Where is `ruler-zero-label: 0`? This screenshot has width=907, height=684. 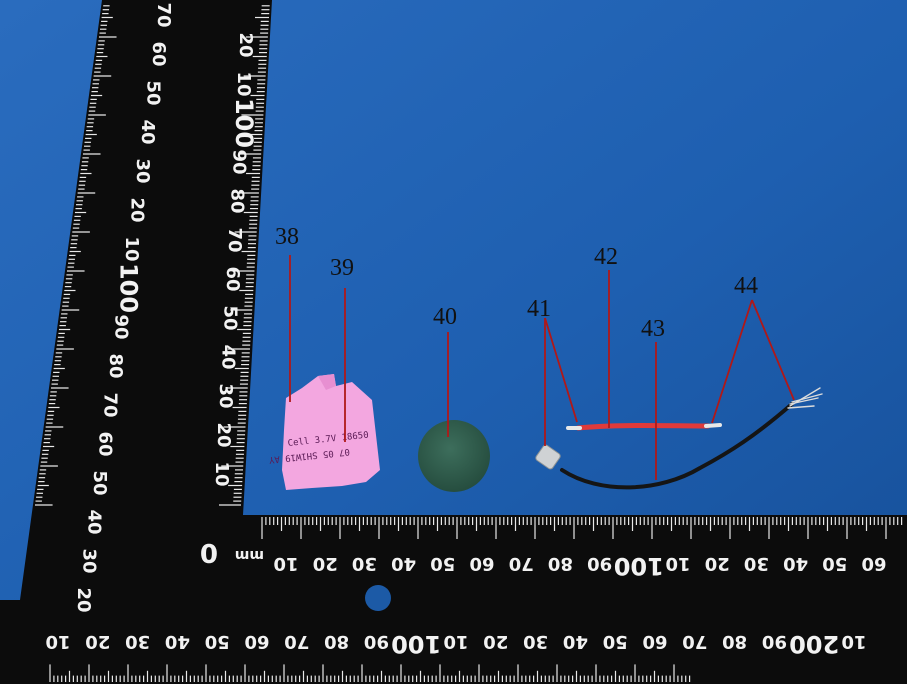 ruler-zero-label: 0 is located at coordinates (209, 552).